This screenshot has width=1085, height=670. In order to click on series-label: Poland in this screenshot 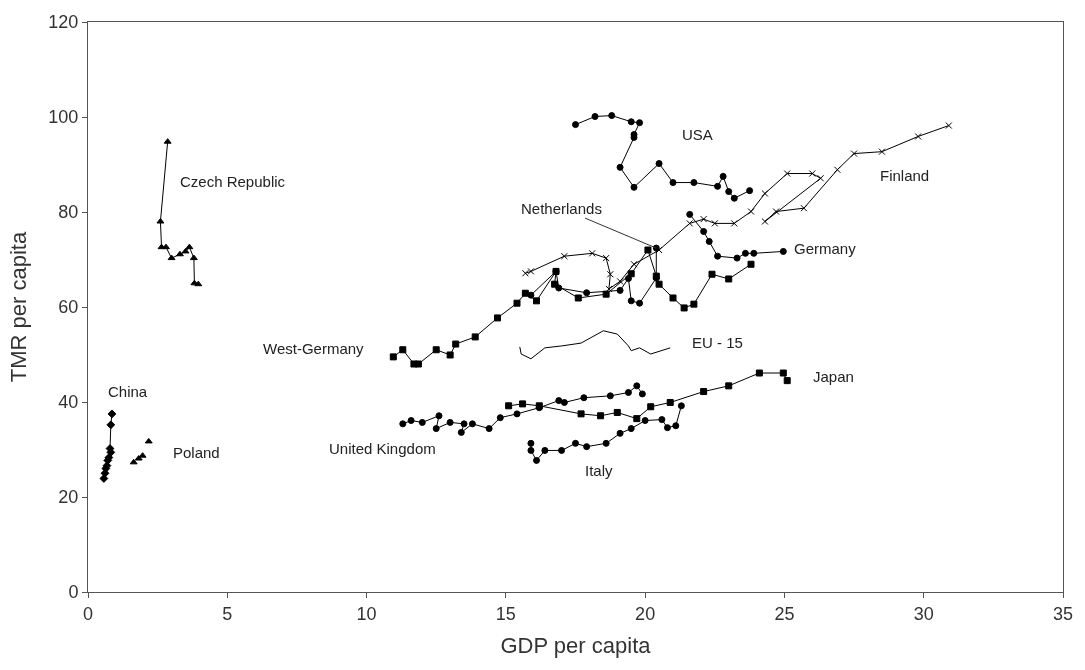, I will do `click(196, 452)`.